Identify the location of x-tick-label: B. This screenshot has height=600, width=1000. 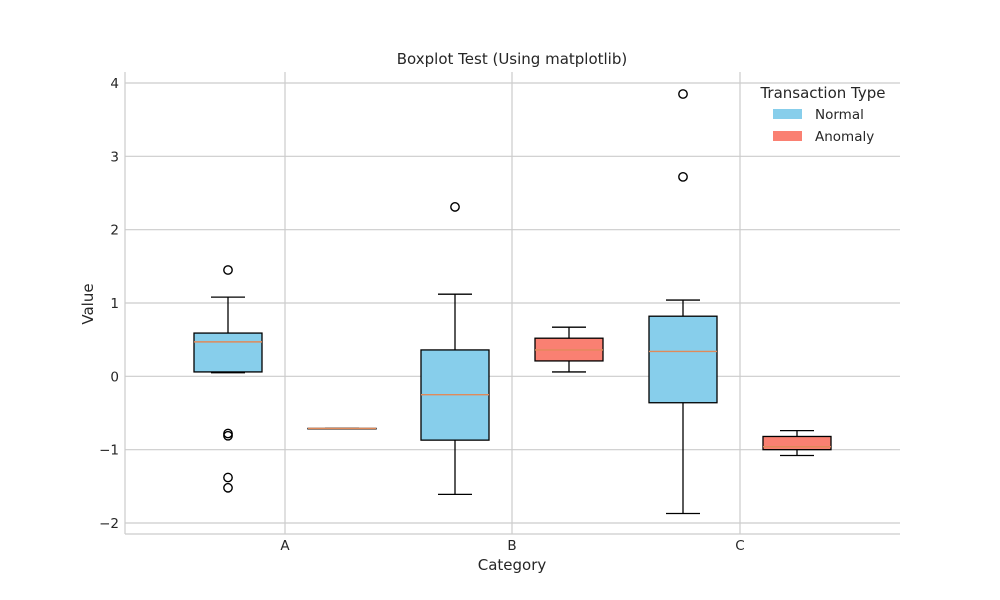
(511, 546).